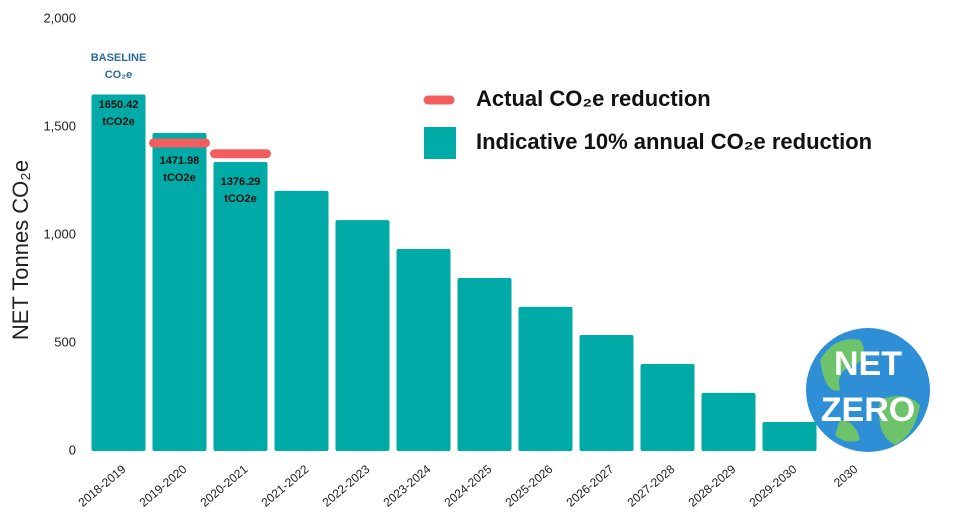  I want to click on y-tick-label: 1,500, so click(59, 125).